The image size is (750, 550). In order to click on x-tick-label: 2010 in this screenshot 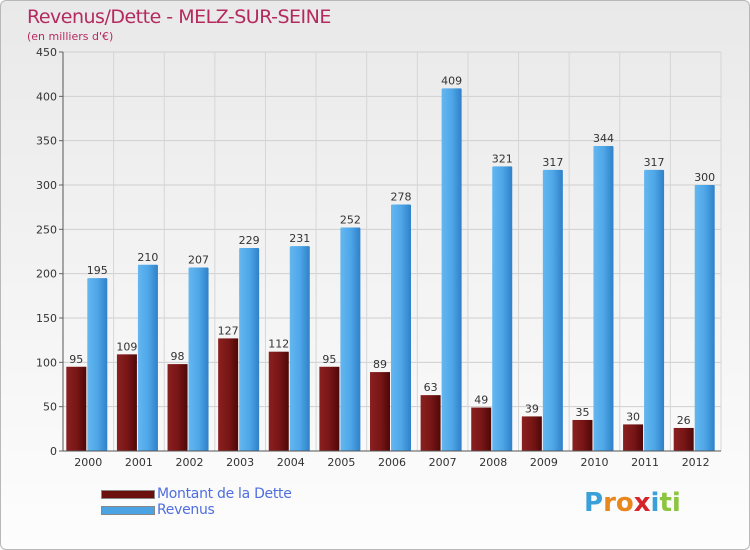, I will do `click(594, 462)`.